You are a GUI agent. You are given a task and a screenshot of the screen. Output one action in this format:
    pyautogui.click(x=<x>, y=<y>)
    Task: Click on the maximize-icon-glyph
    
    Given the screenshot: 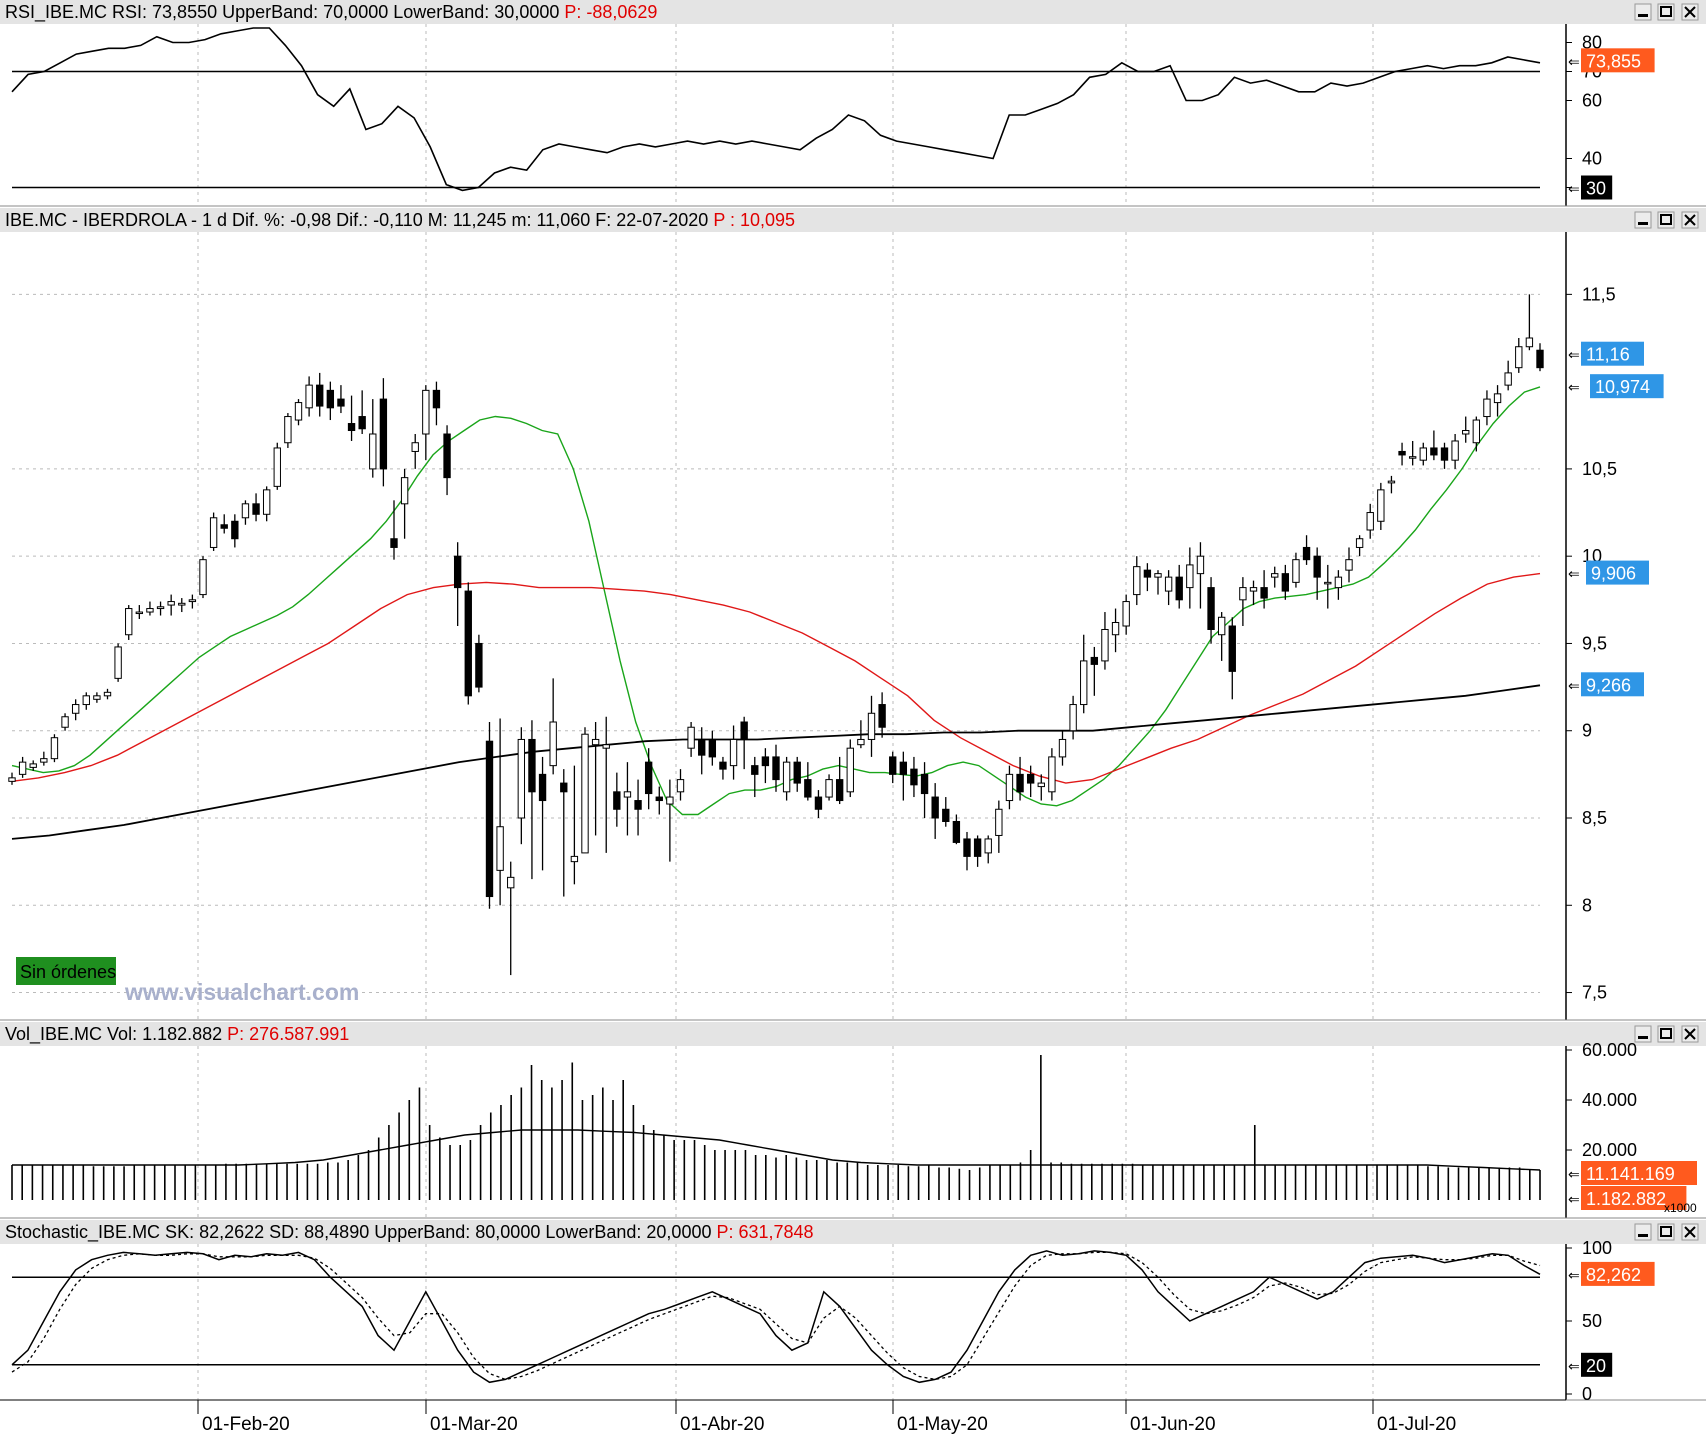 What is the action you would take?
    pyautogui.click(x=1666, y=219)
    